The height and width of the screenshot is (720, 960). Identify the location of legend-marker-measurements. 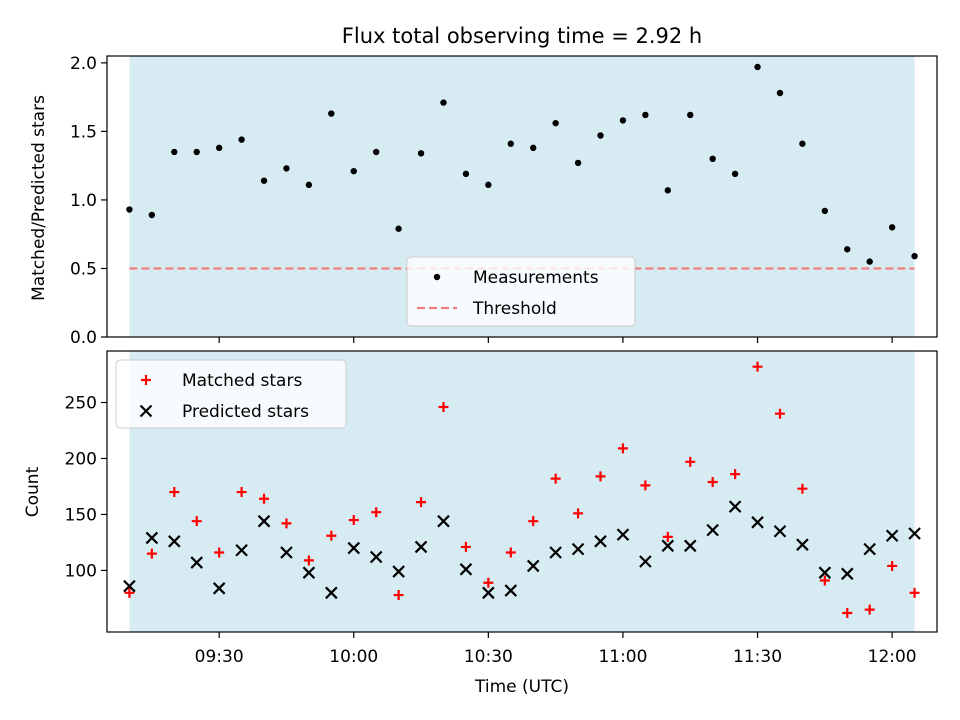
(437, 277).